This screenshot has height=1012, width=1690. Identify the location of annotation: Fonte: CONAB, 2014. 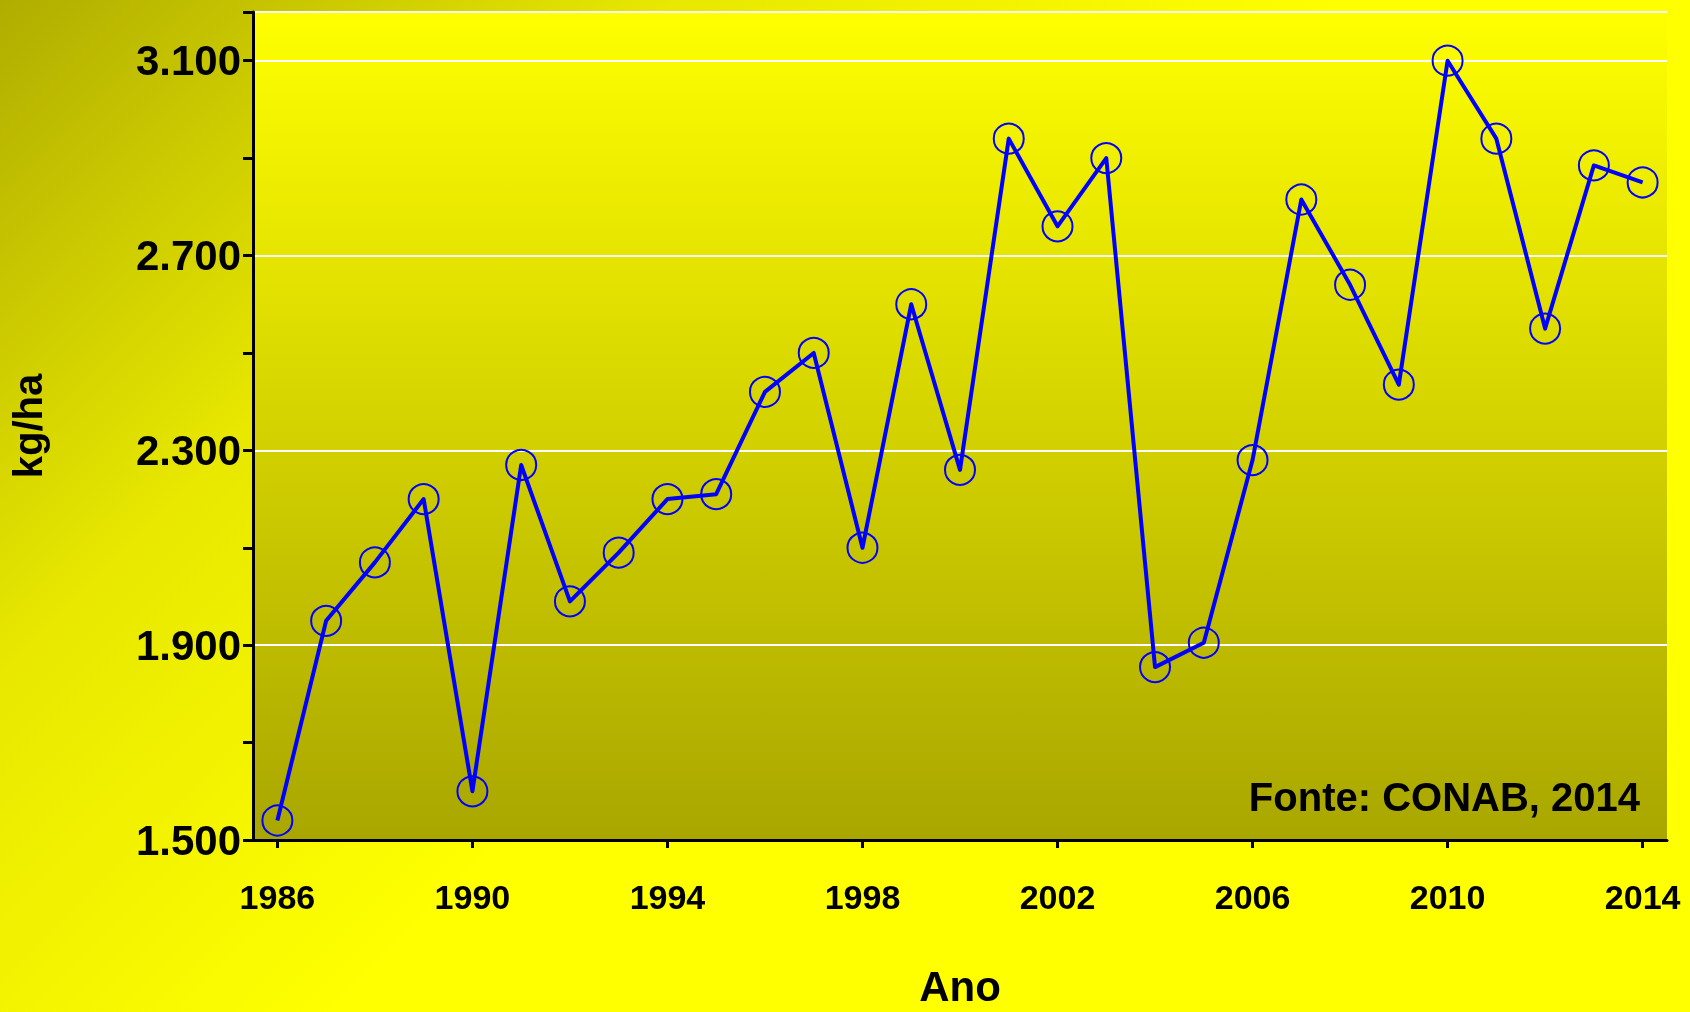
(1444, 797).